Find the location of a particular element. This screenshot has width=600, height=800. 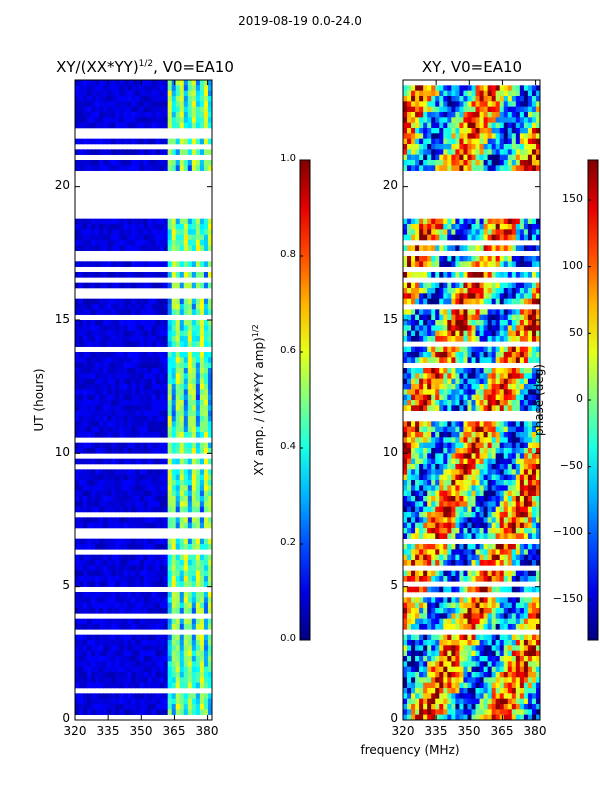

left-xtick-380: 380 is located at coordinates (207, 731).